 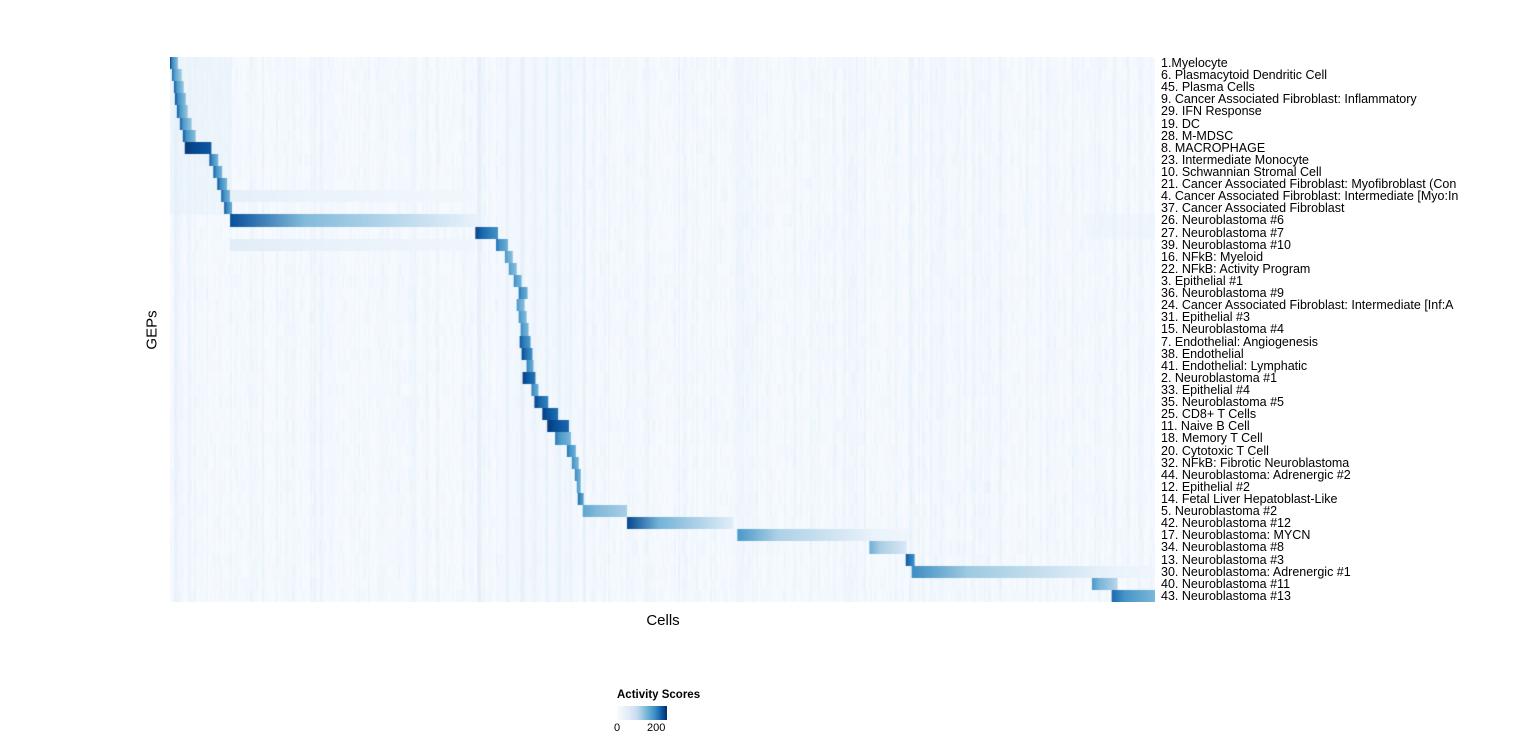 What do you see at coordinates (640, 728) in the screenshot?
I see `legend-ticks: 0 200` at bounding box center [640, 728].